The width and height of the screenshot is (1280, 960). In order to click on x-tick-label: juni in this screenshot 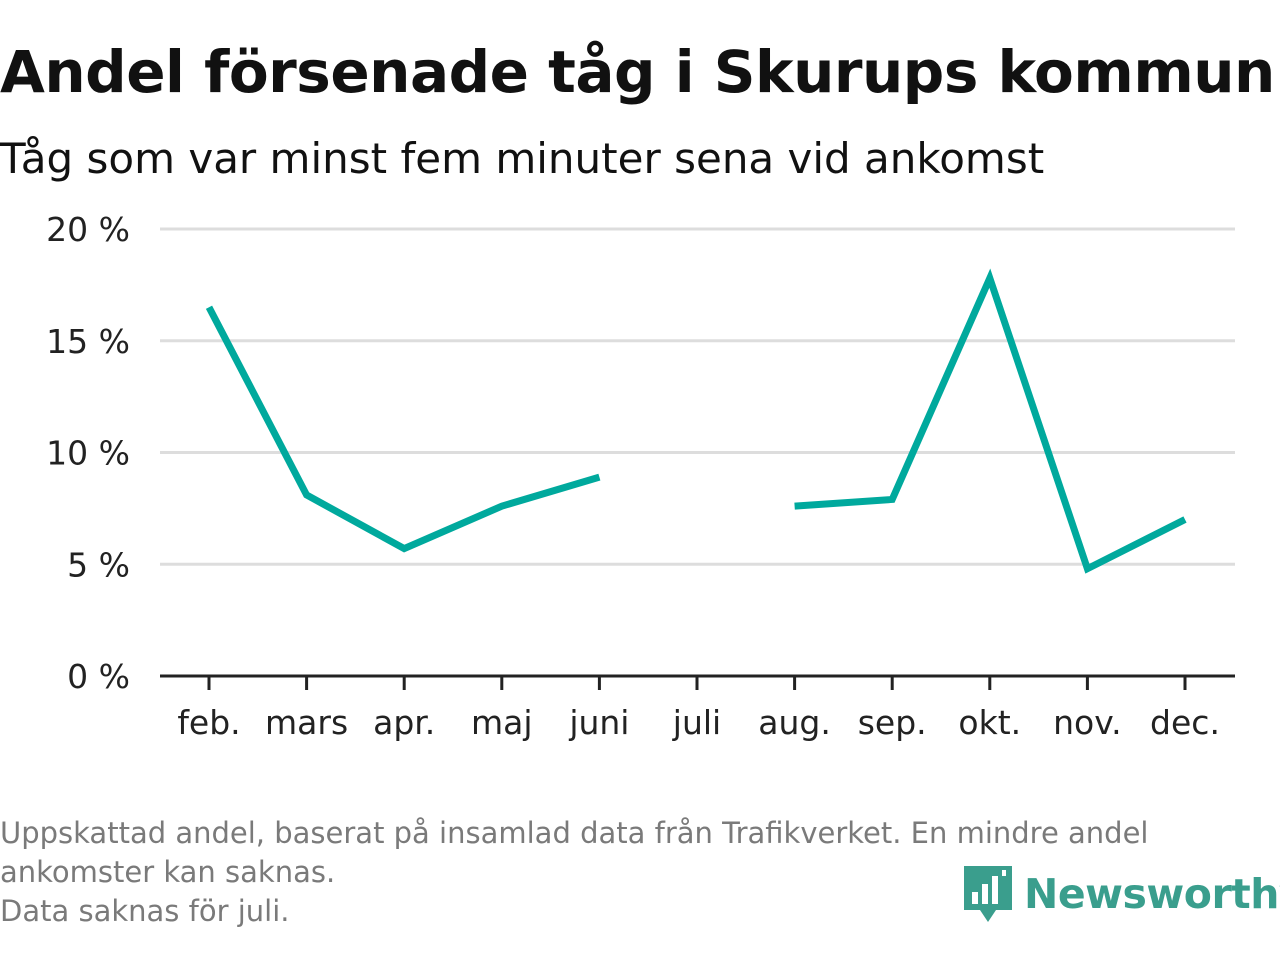, I will do `click(598, 722)`.